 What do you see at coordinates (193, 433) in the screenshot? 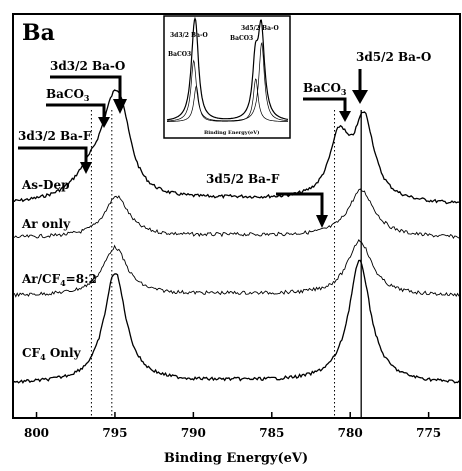
I see `x-tick-label-790: 790` at bounding box center [193, 433].